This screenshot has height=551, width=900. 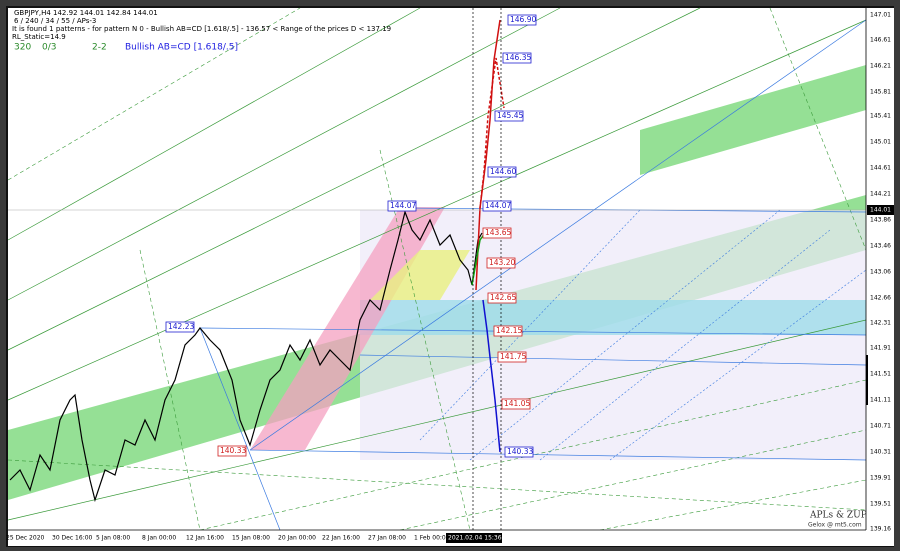 What do you see at coordinates (880, 246) in the screenshot?
I see `price-label: 143.46` at bounding box center [880, 246].